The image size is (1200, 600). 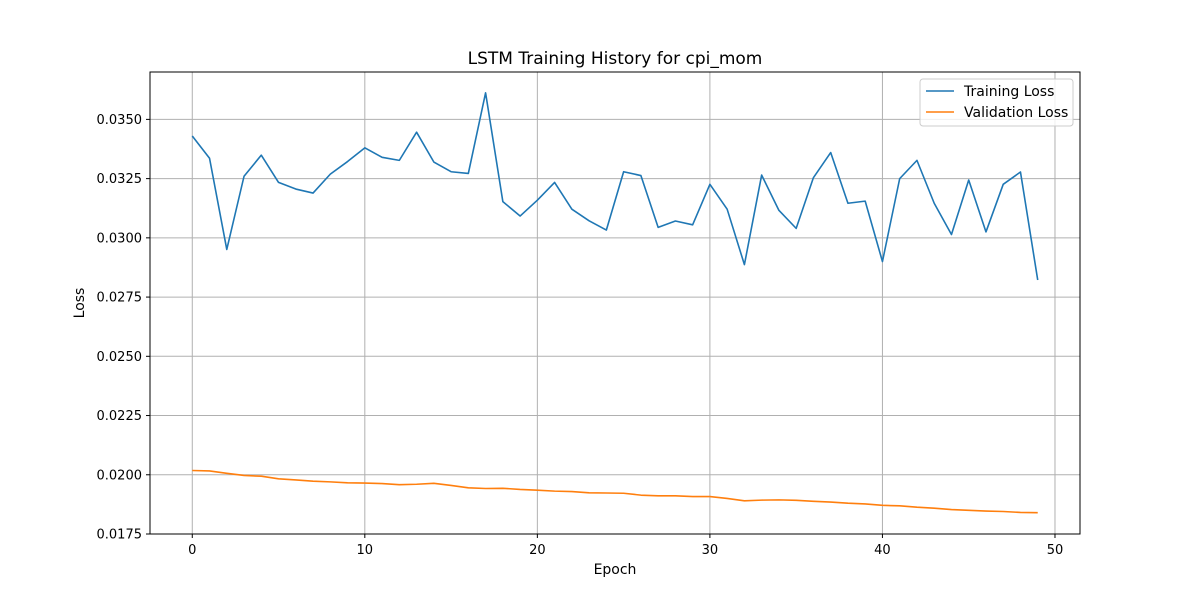 What do you see at coordinates (120, 475) in the screenshot?
I see `y-tick-label: 0.0200` at bounding box center [120, 475].